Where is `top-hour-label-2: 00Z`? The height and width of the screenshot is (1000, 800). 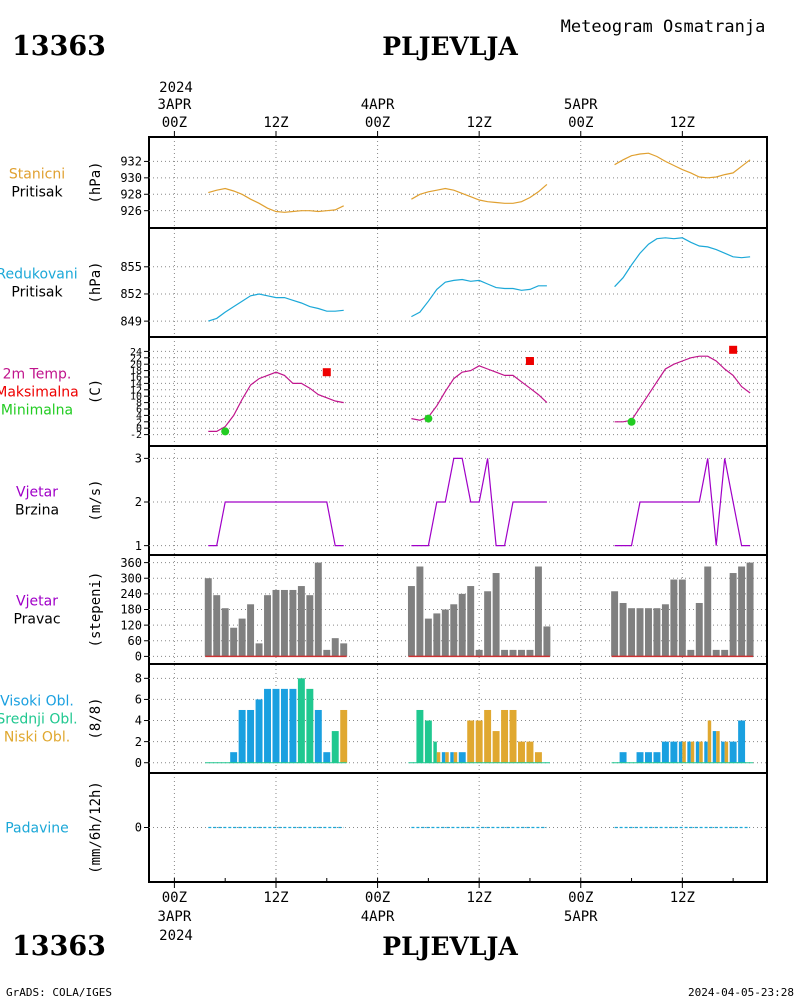 top-hour-label-2: 00Z is located at coordinates (377, 123).